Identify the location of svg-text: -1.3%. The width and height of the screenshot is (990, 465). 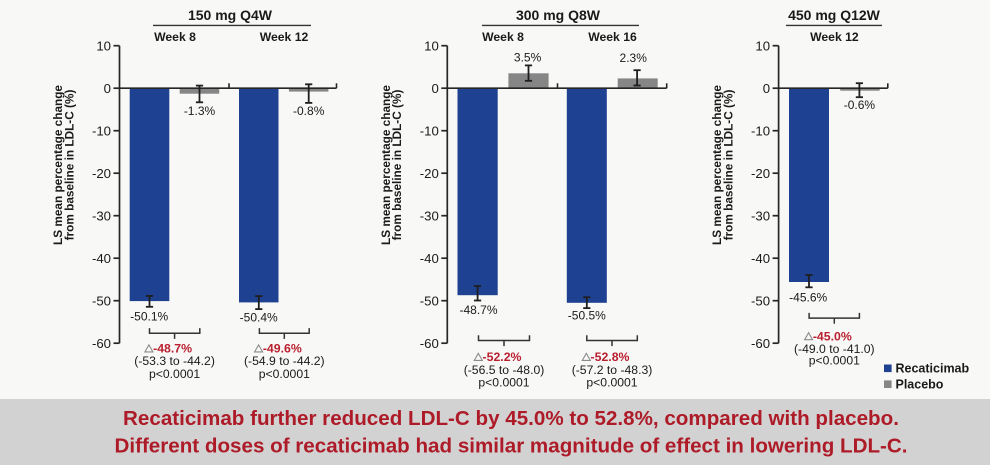
(200, 111).